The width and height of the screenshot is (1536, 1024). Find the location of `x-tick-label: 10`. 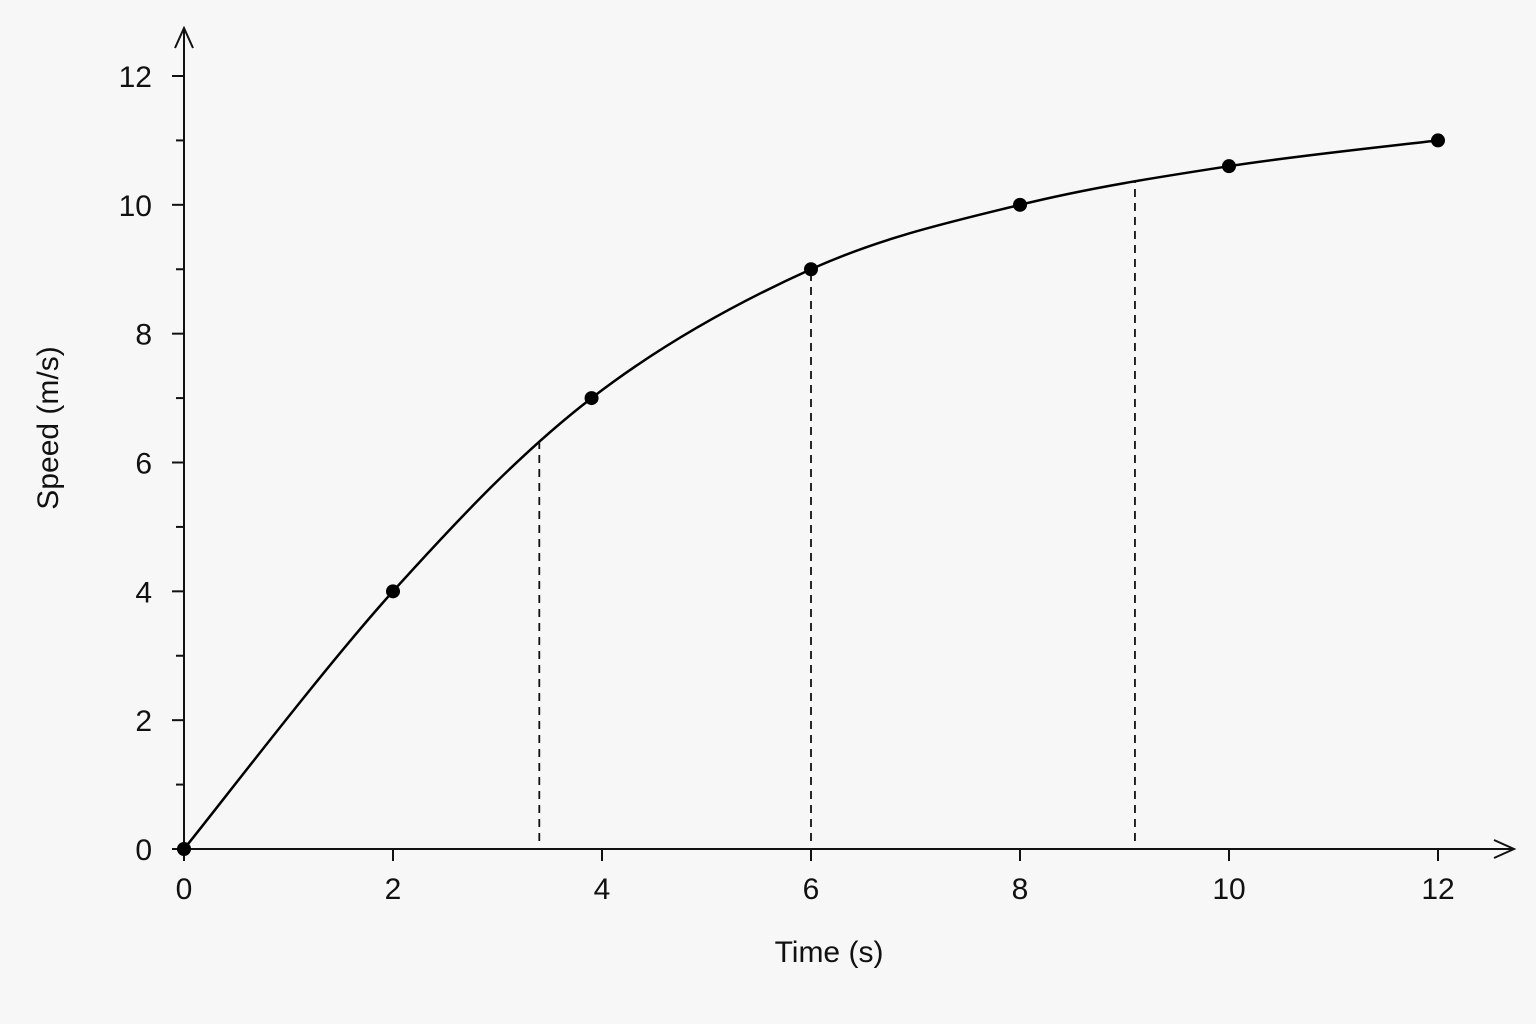

x-tick-label: 10 is located at coordinates (1228, 889).